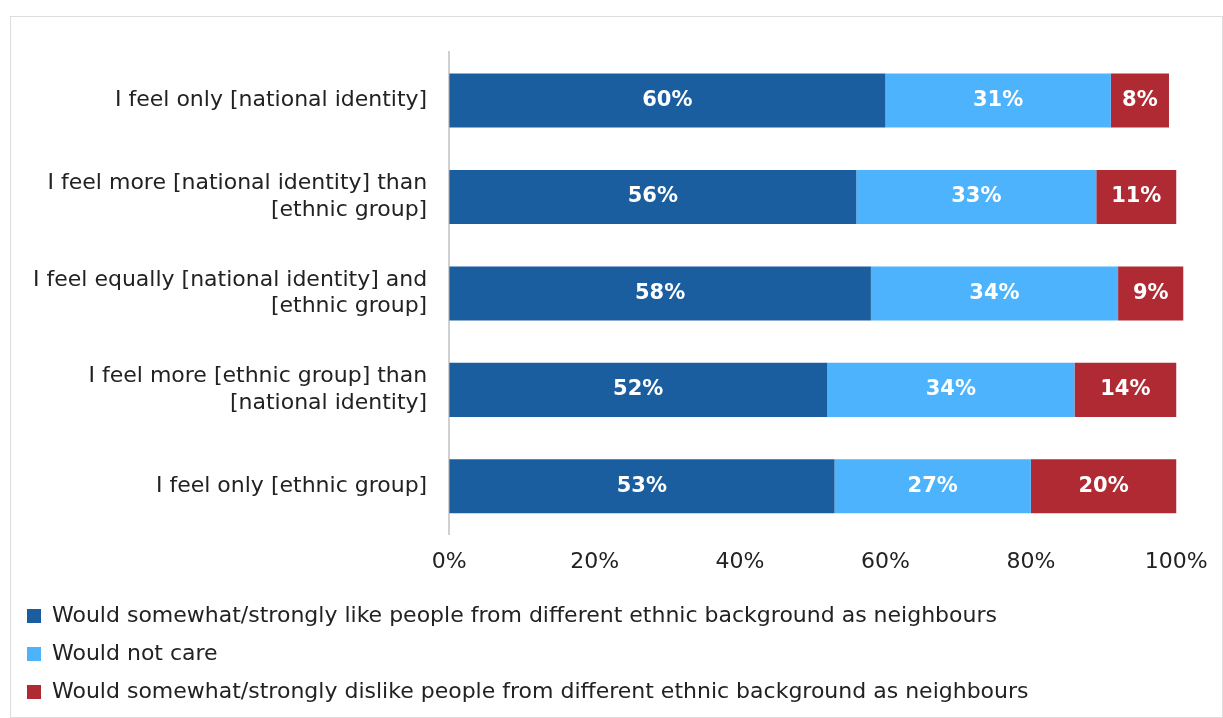 The height and width of the screenshot is (718, 1223). What do you see at coordinates (271, 99) in the screenshot?
I see `y-tick-label: I feel only [national identity]` at bounding box center [271, 99].